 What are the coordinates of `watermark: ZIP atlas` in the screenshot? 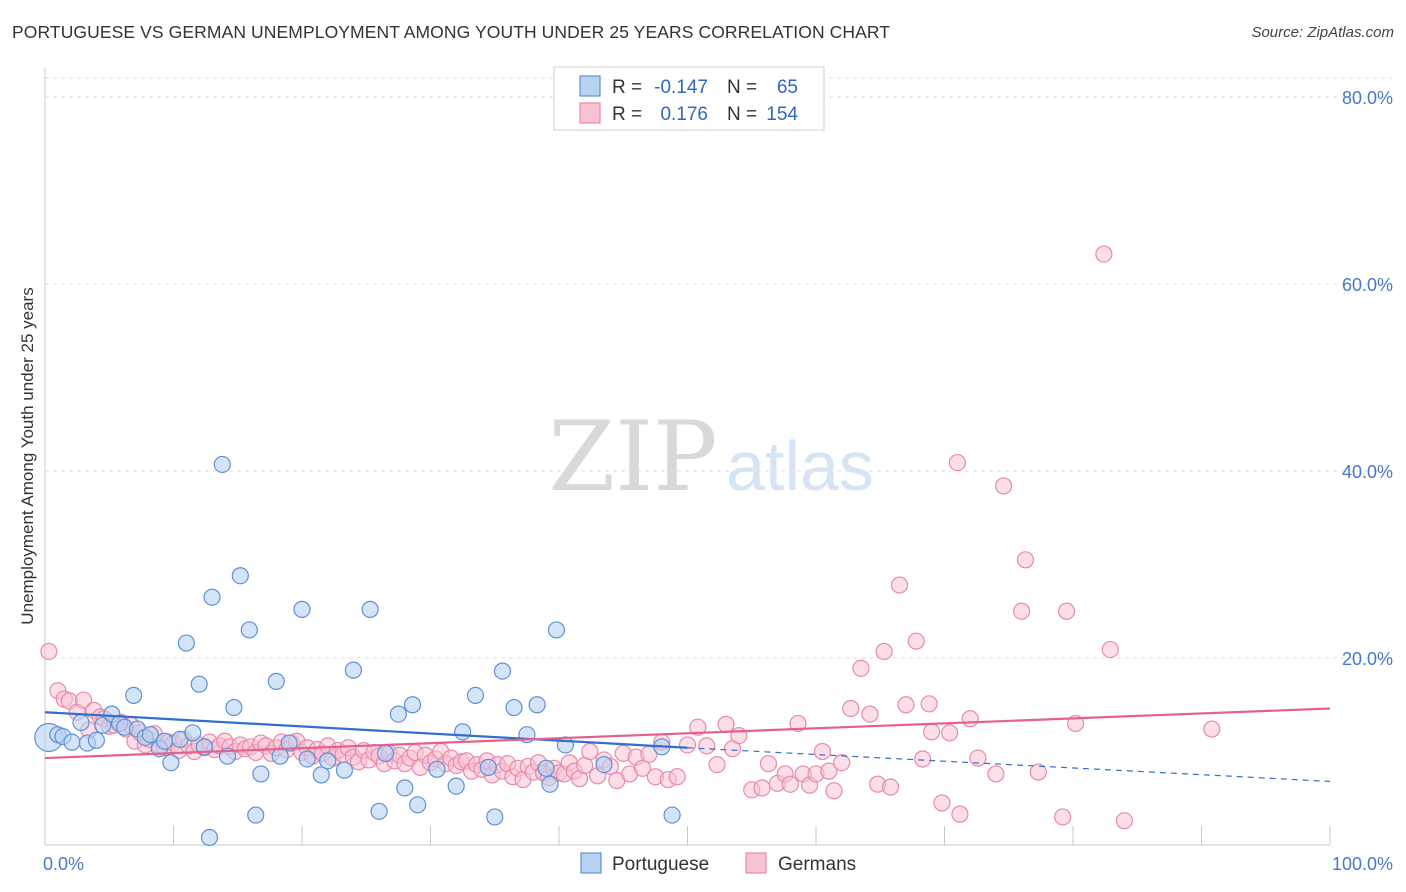 It's located at (711, 457).